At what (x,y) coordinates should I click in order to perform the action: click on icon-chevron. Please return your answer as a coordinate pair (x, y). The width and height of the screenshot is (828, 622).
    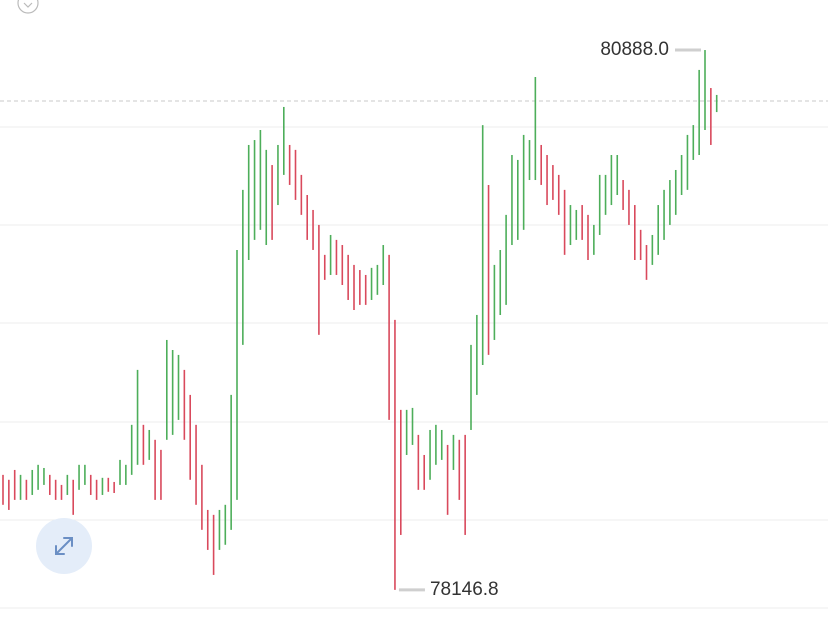
    Looking at the image, I should click on (28, 5).